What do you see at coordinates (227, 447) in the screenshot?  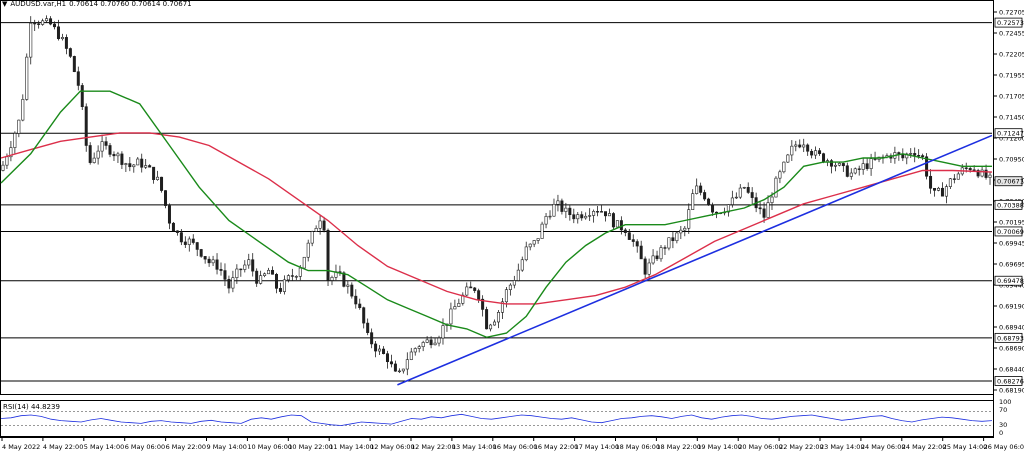 I see `time-tick-label: 9 May 14:00` at bounding box center [227, 447].